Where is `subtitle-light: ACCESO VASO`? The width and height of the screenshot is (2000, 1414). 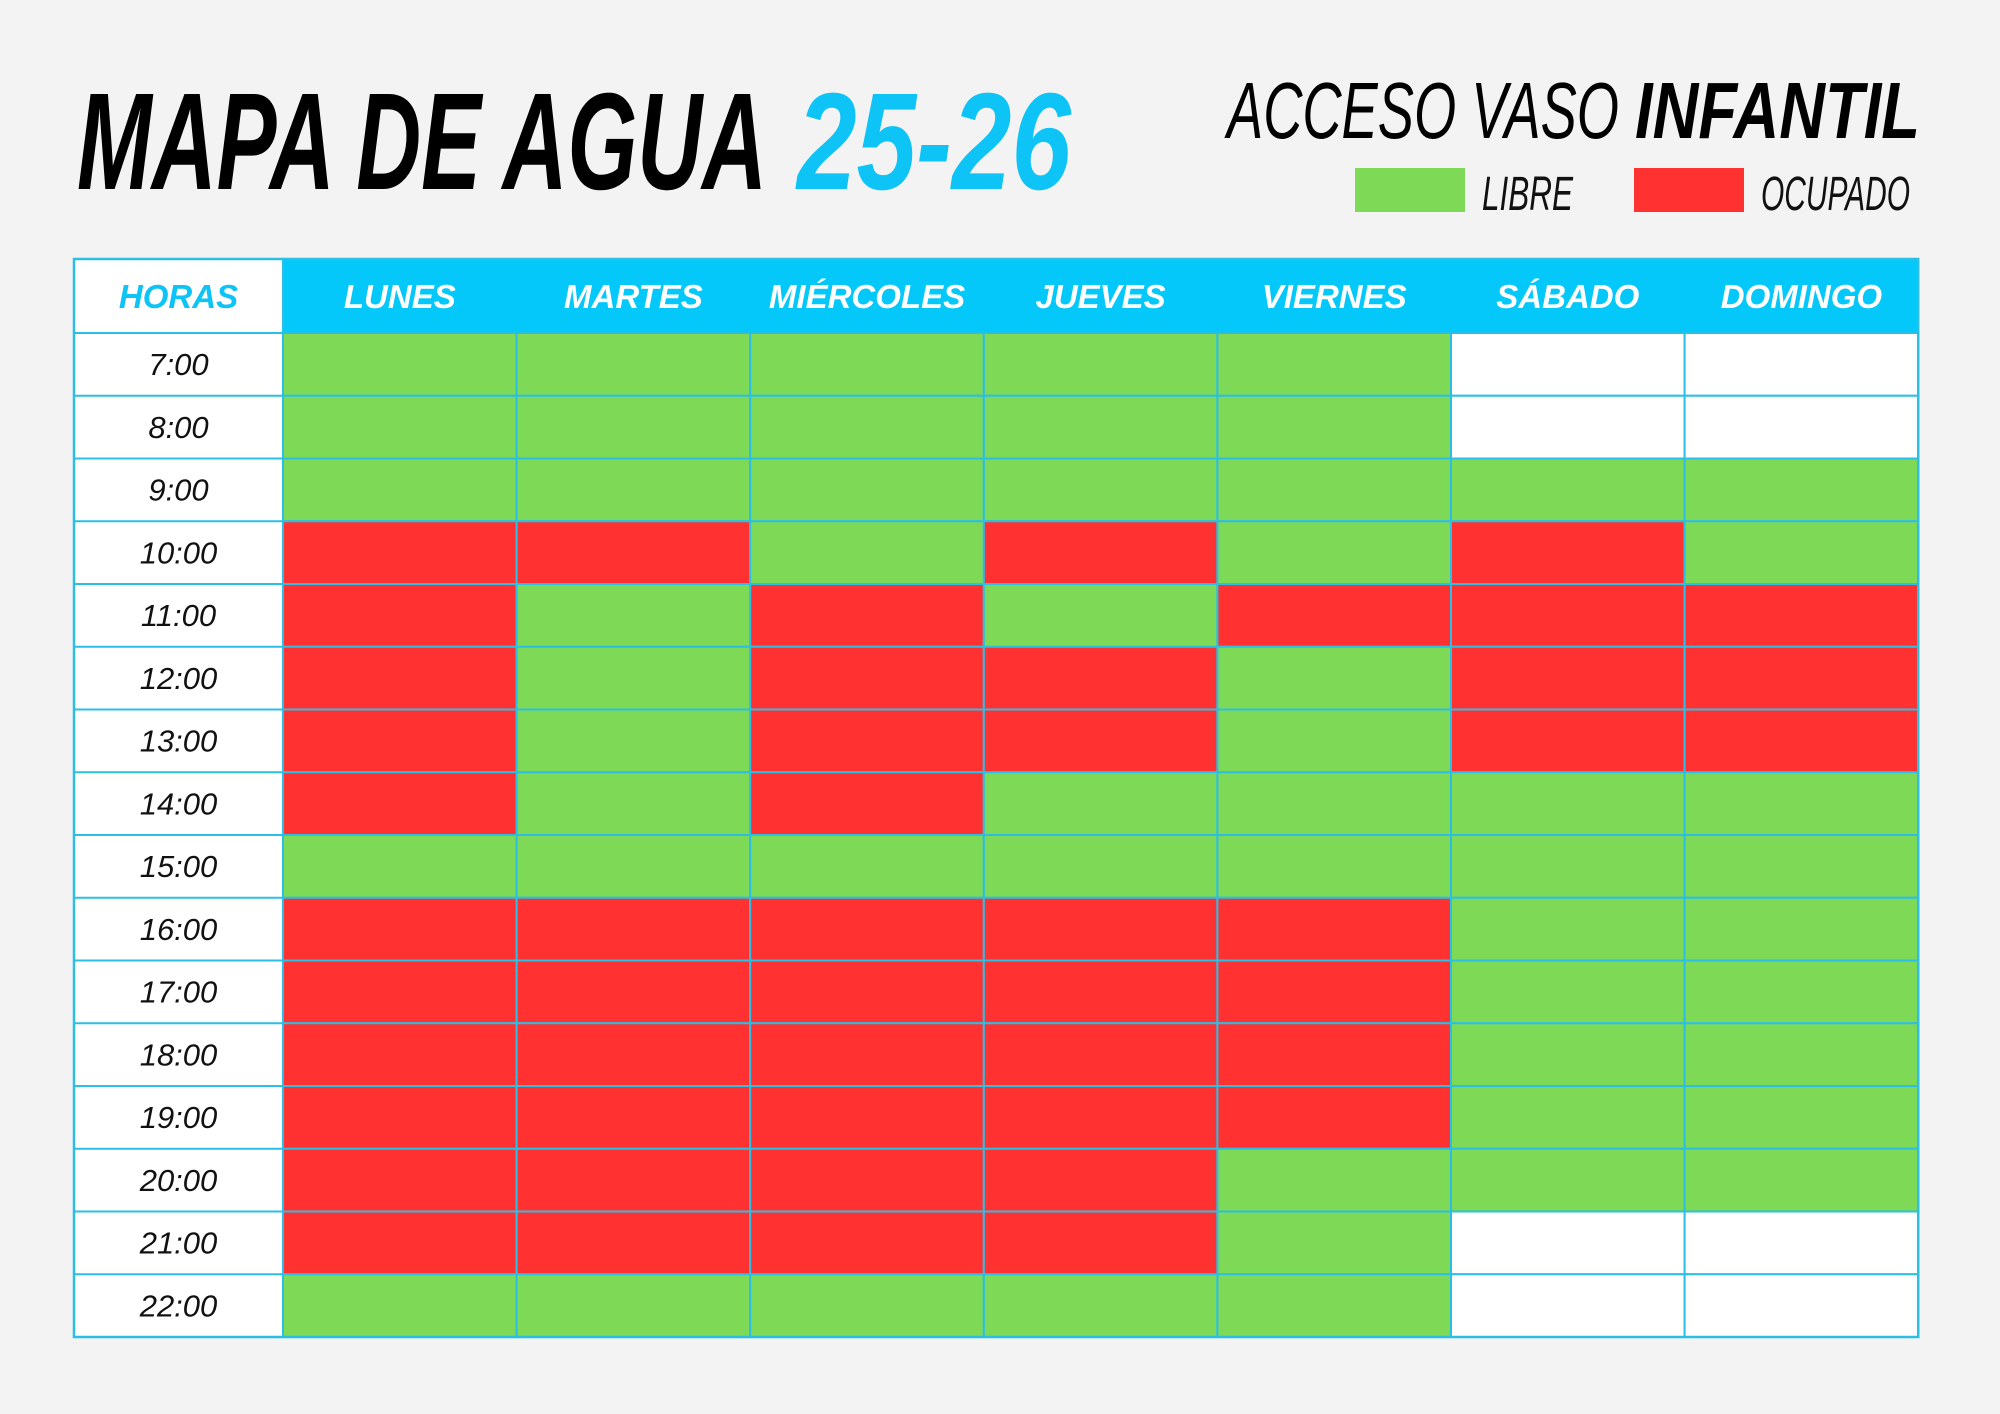 subtitle-light: ACCESO VASO is located at coordinates (1421, 110).